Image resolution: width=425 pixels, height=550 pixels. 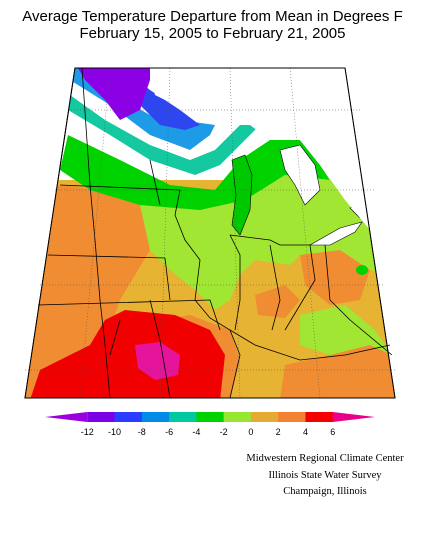 I want to click on zone-orange-mid, so click(x=277, y=301).